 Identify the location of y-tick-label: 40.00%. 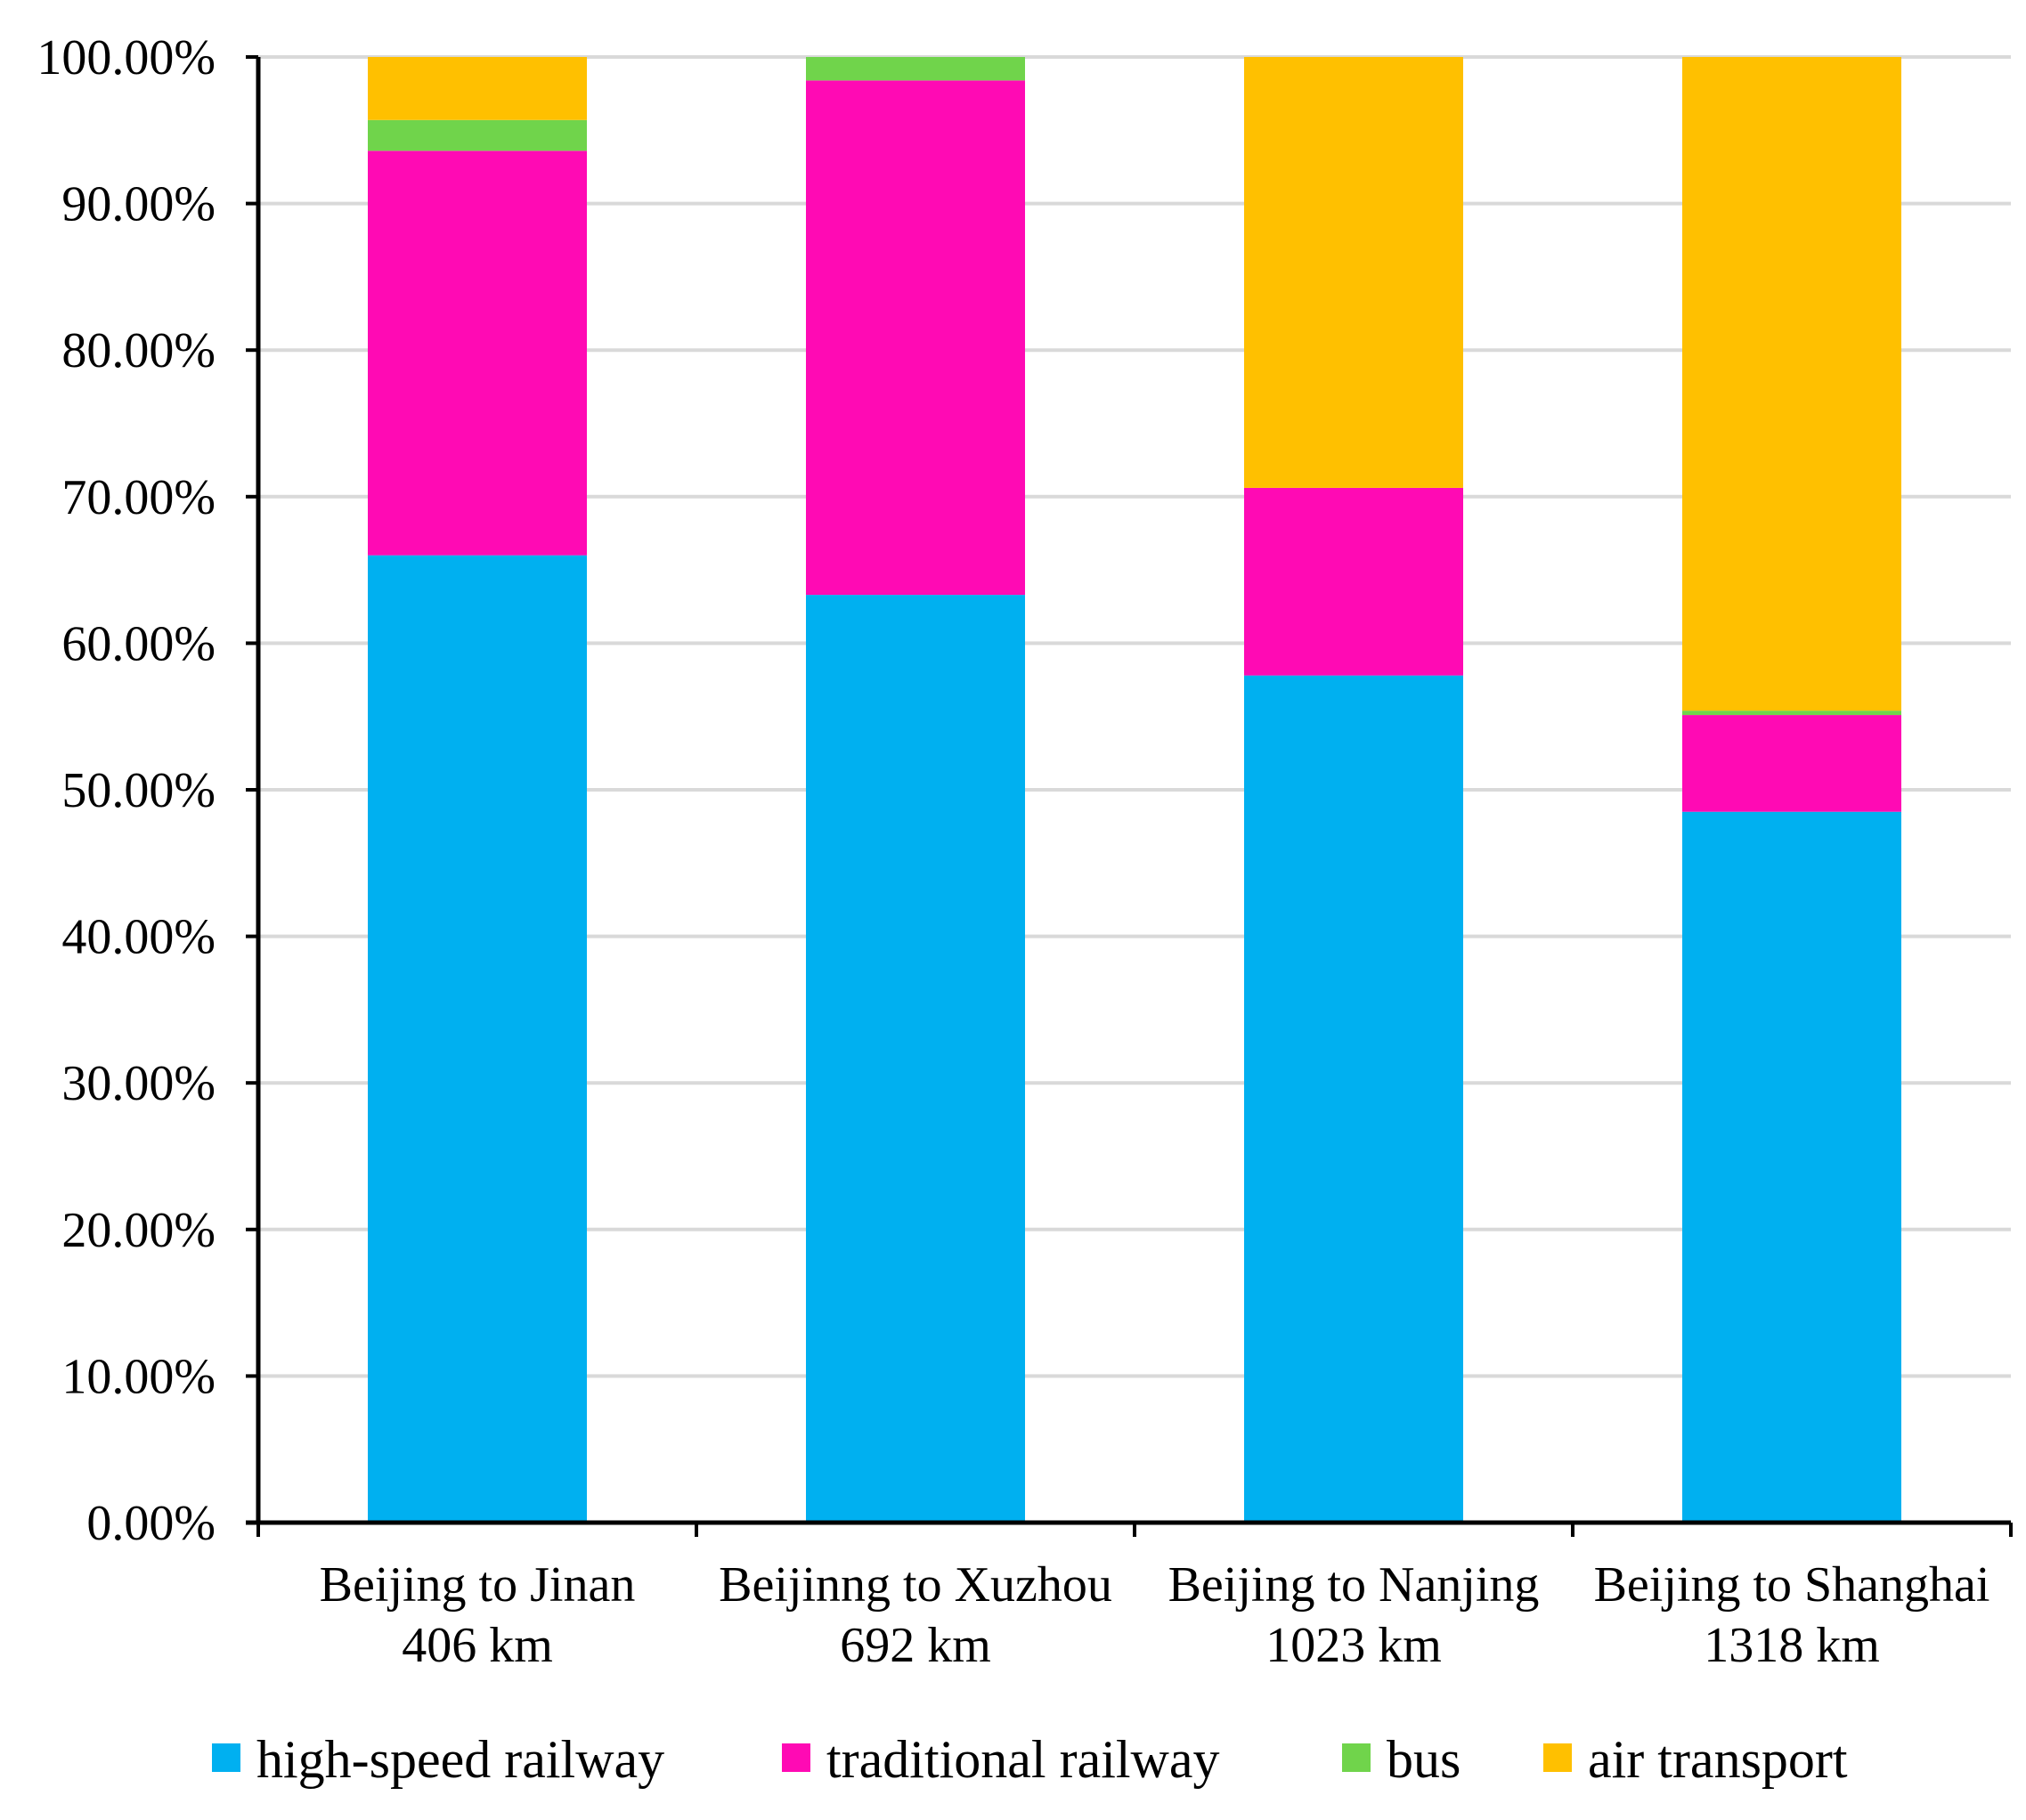
(138, 938).